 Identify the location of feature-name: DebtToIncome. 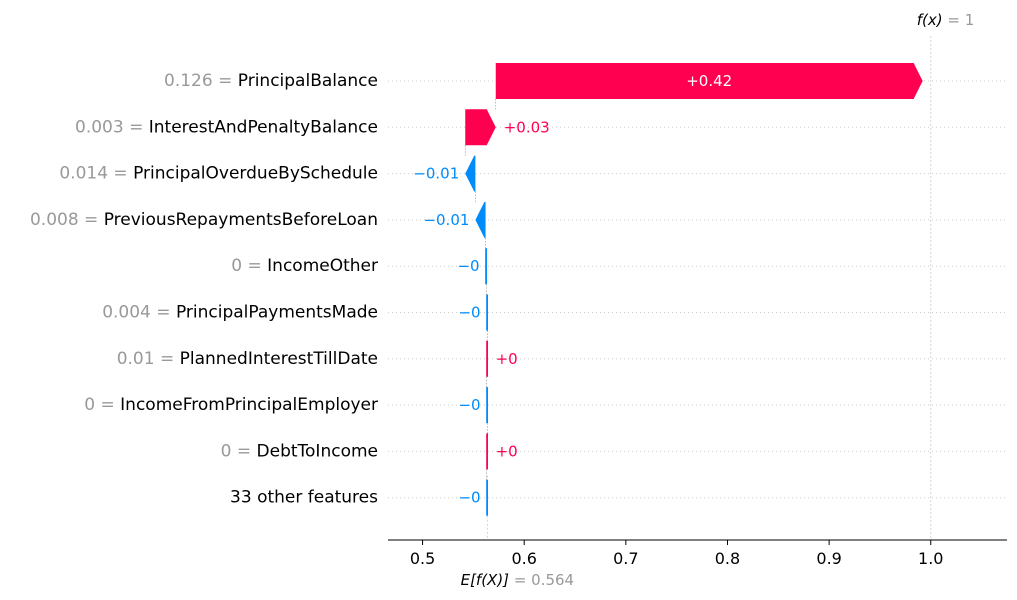
(317, 451).